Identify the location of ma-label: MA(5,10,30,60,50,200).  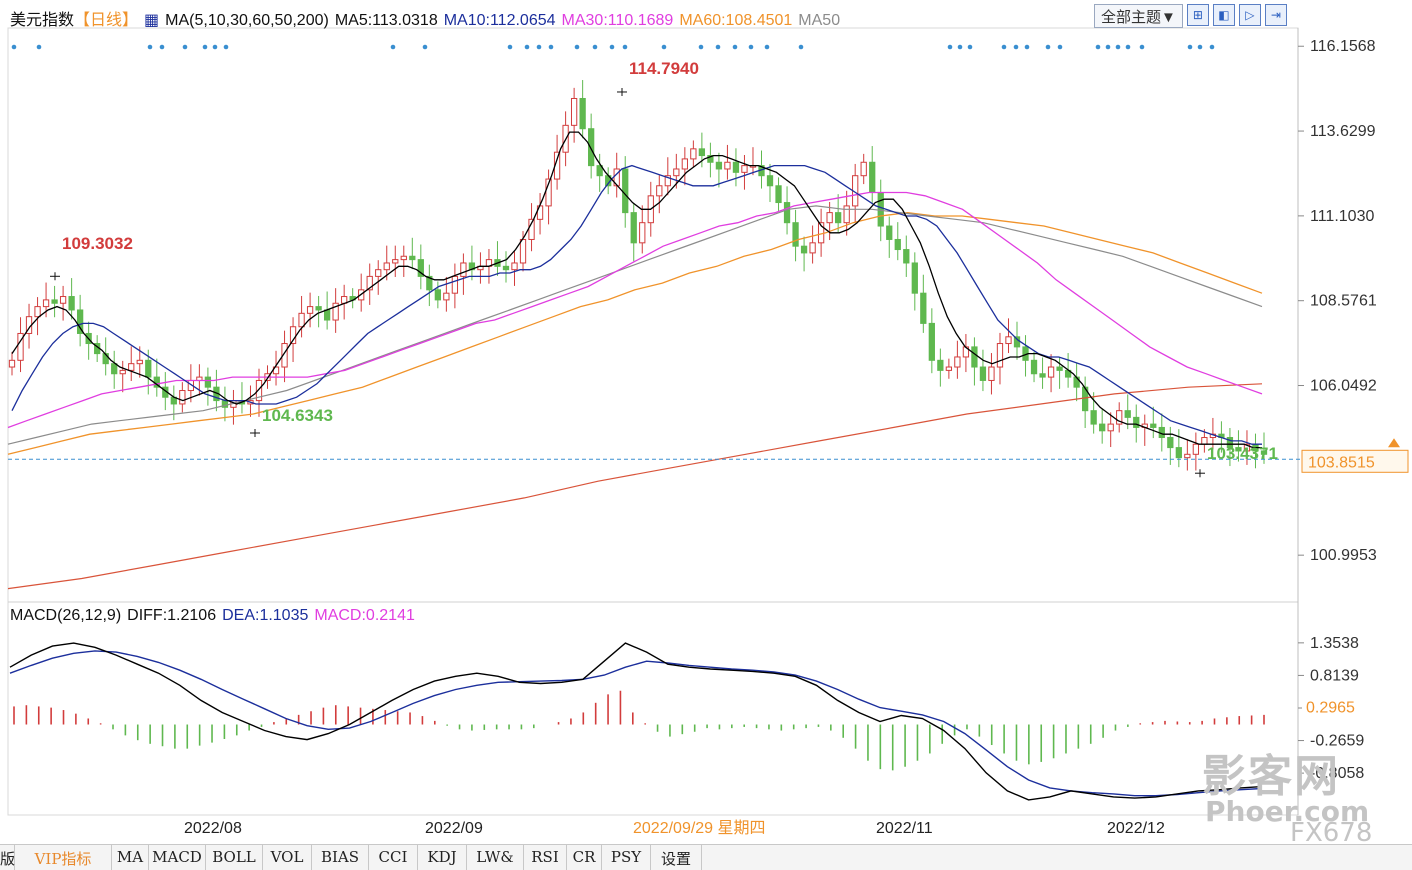
(247, 20).